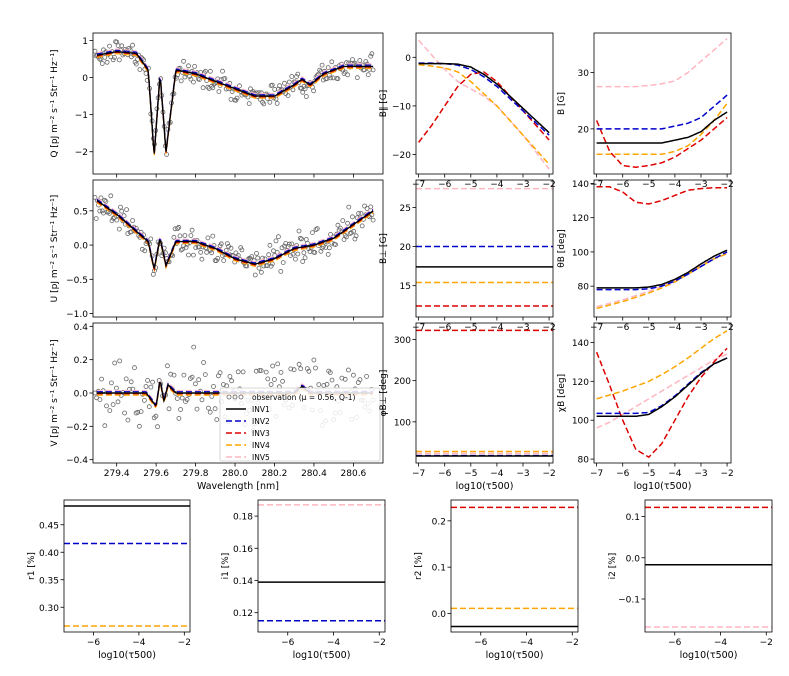 The width and height of the screenshot is (789, 676). I want to click on y-axis-label: θB [deg], so click(562, 248).